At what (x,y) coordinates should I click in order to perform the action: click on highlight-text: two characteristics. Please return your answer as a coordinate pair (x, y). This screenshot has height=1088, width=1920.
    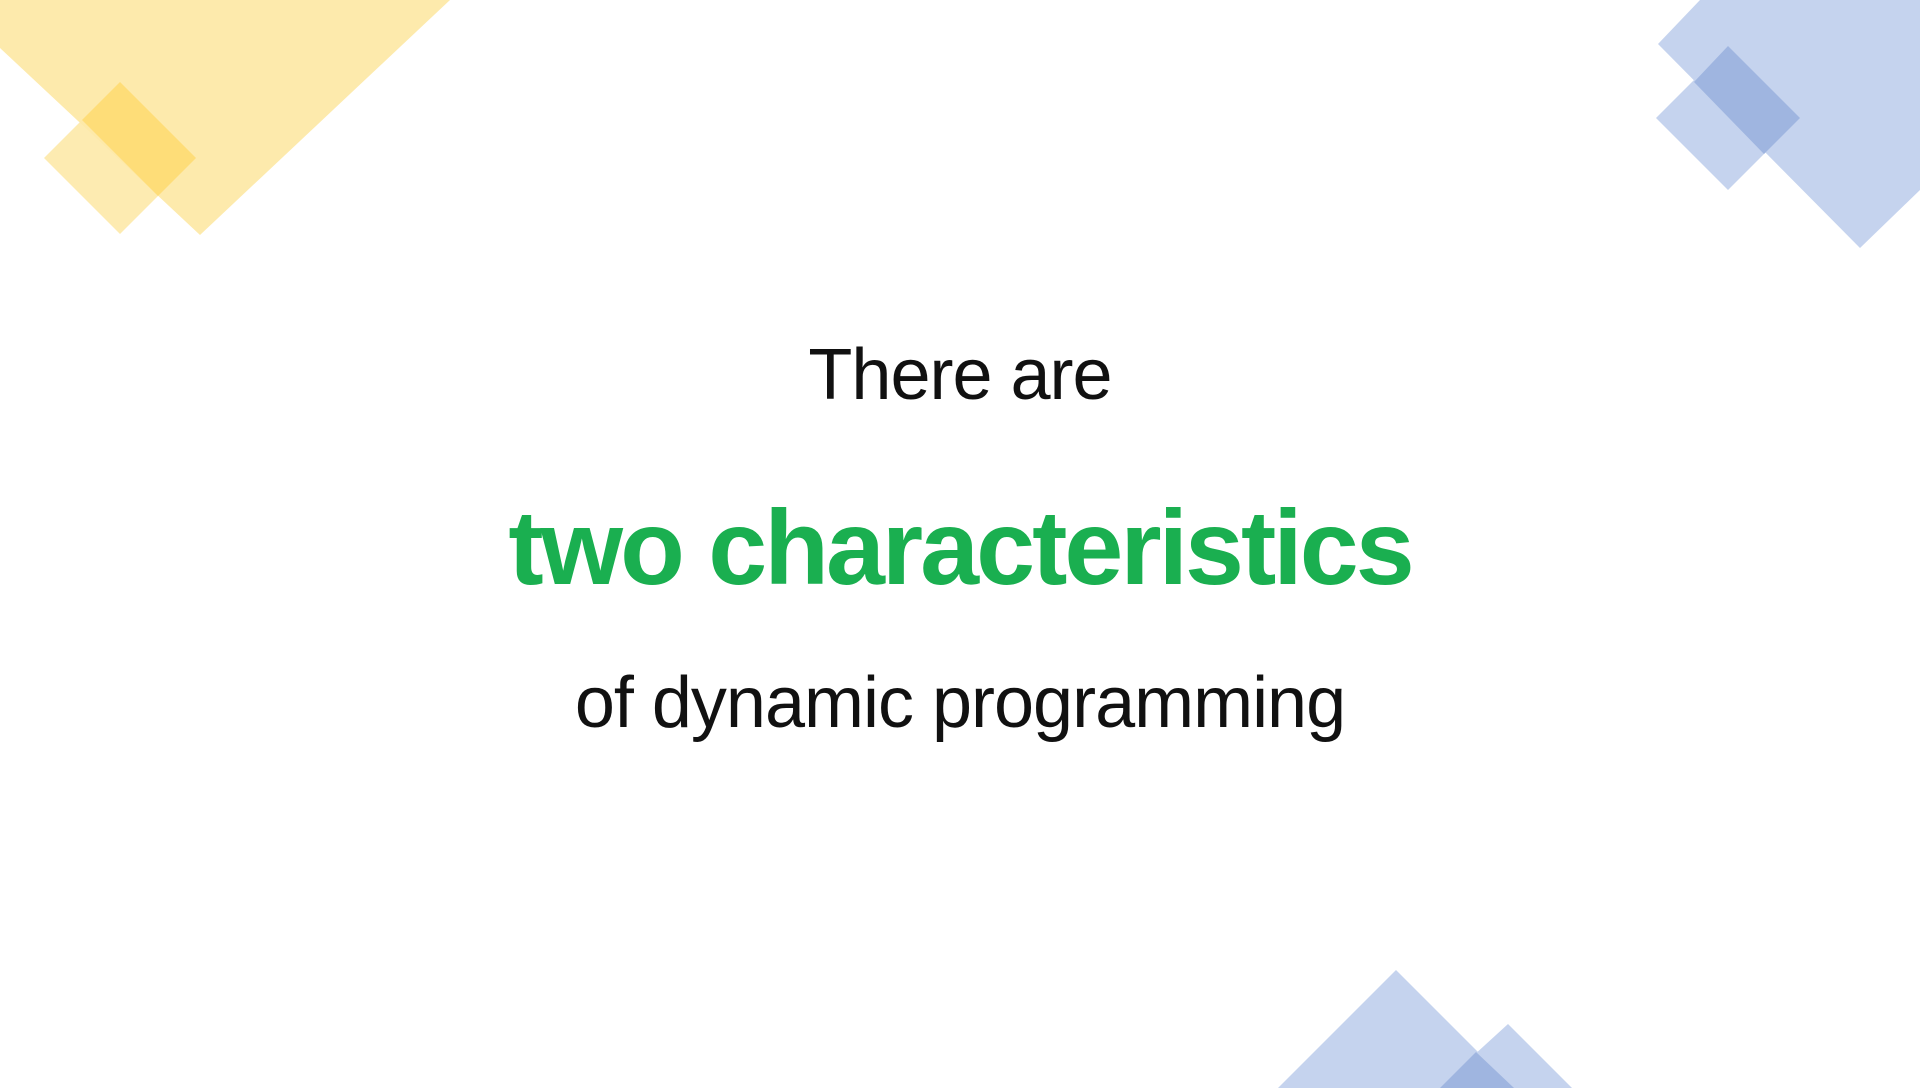
    Looking at the image, I should click on (961, 548).